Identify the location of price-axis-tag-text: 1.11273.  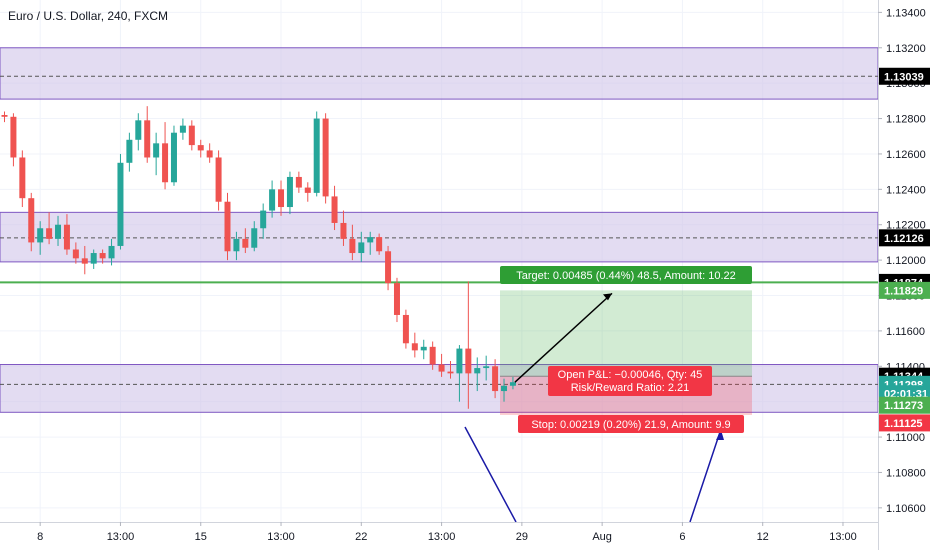
(903, 406).